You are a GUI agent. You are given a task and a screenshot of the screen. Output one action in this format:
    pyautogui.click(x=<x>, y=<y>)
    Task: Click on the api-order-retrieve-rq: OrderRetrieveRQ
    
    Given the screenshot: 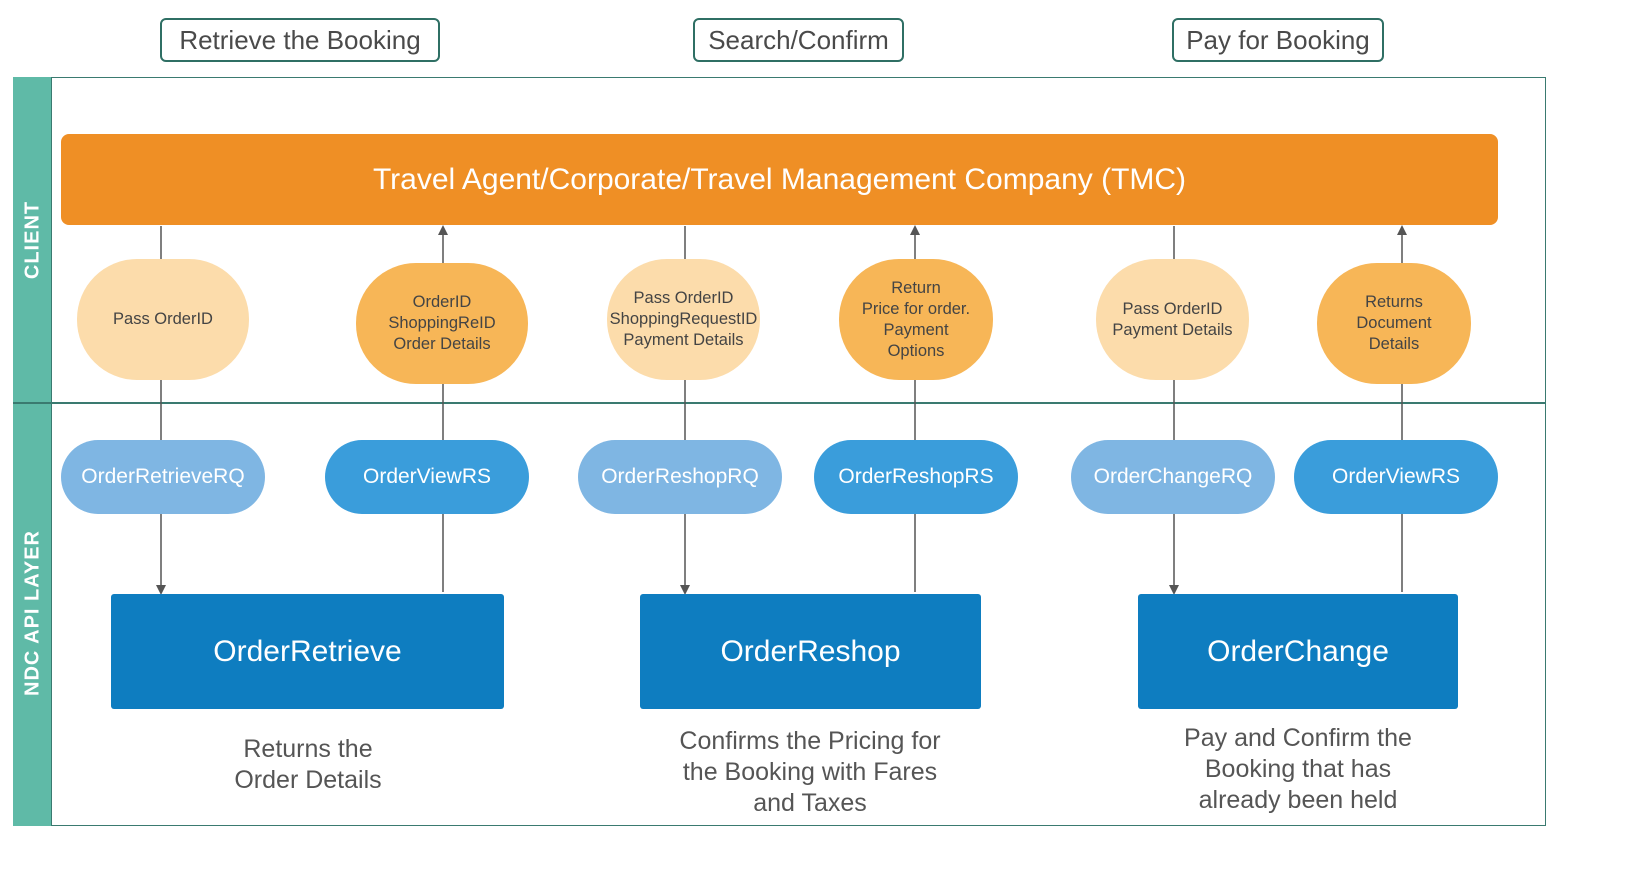 What is the action you would take?
    pyautogui.click(x=163, y=477)
    